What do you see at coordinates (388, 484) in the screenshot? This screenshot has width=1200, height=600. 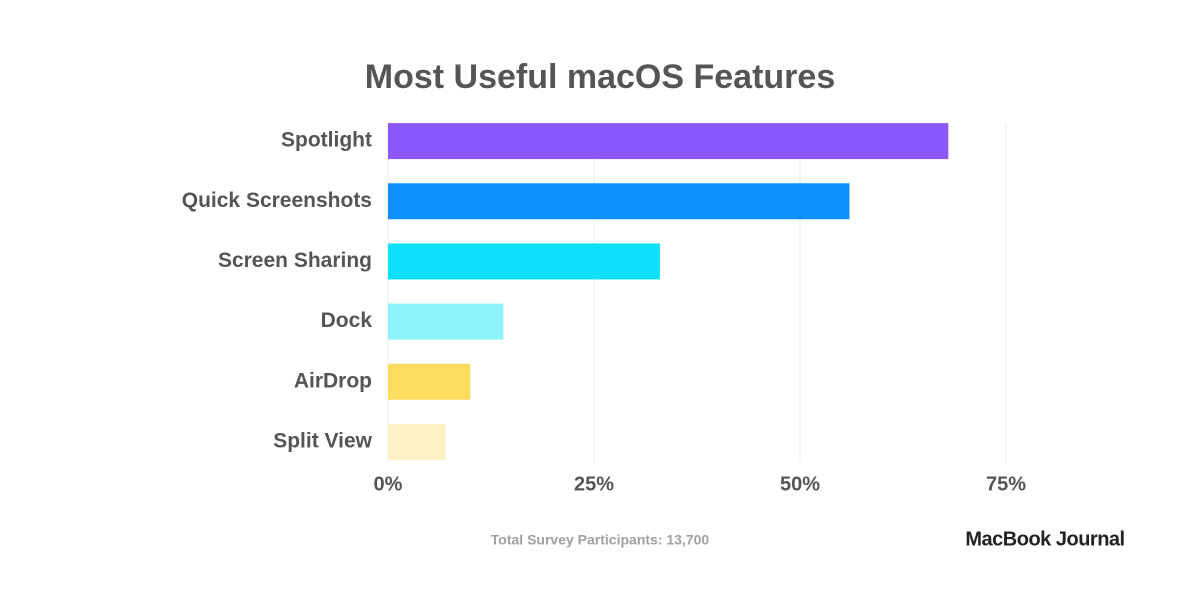 I see `x-tick-label: 0%` at bounding box center [388, 484].